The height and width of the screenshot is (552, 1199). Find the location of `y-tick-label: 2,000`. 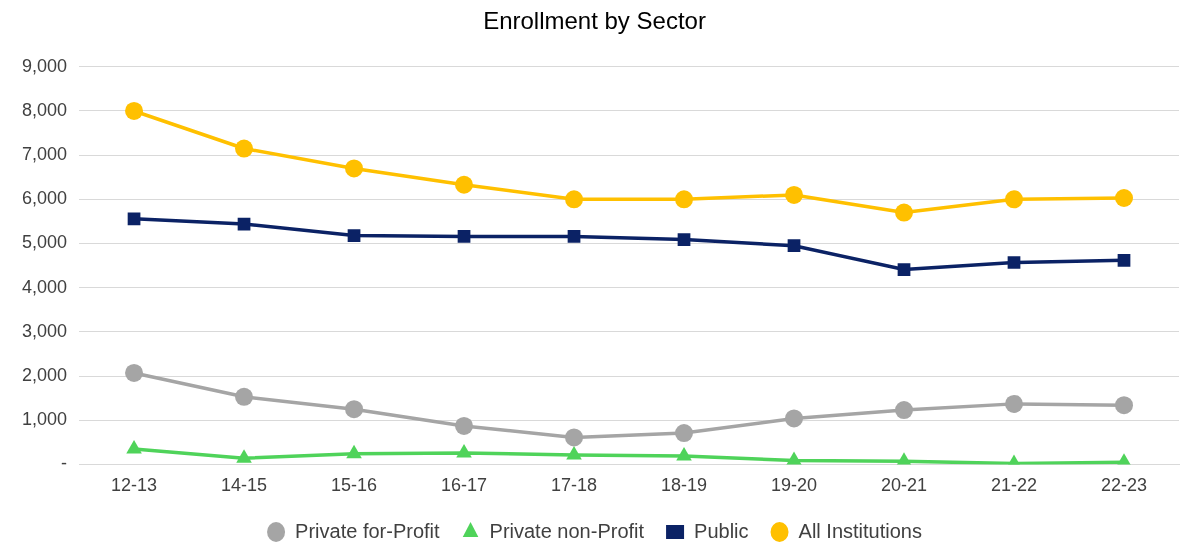

y-tick-label: 2,000 is located at coordinates (45, 375).